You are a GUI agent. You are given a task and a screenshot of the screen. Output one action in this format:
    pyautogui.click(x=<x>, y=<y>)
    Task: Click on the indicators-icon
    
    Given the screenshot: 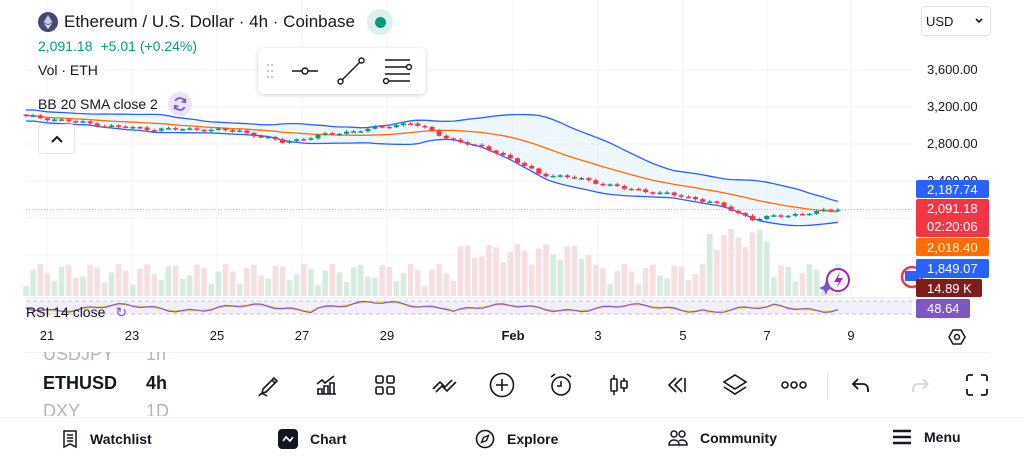 What is the action you would take?
    pyautogui.click(x=326, y=385)
    